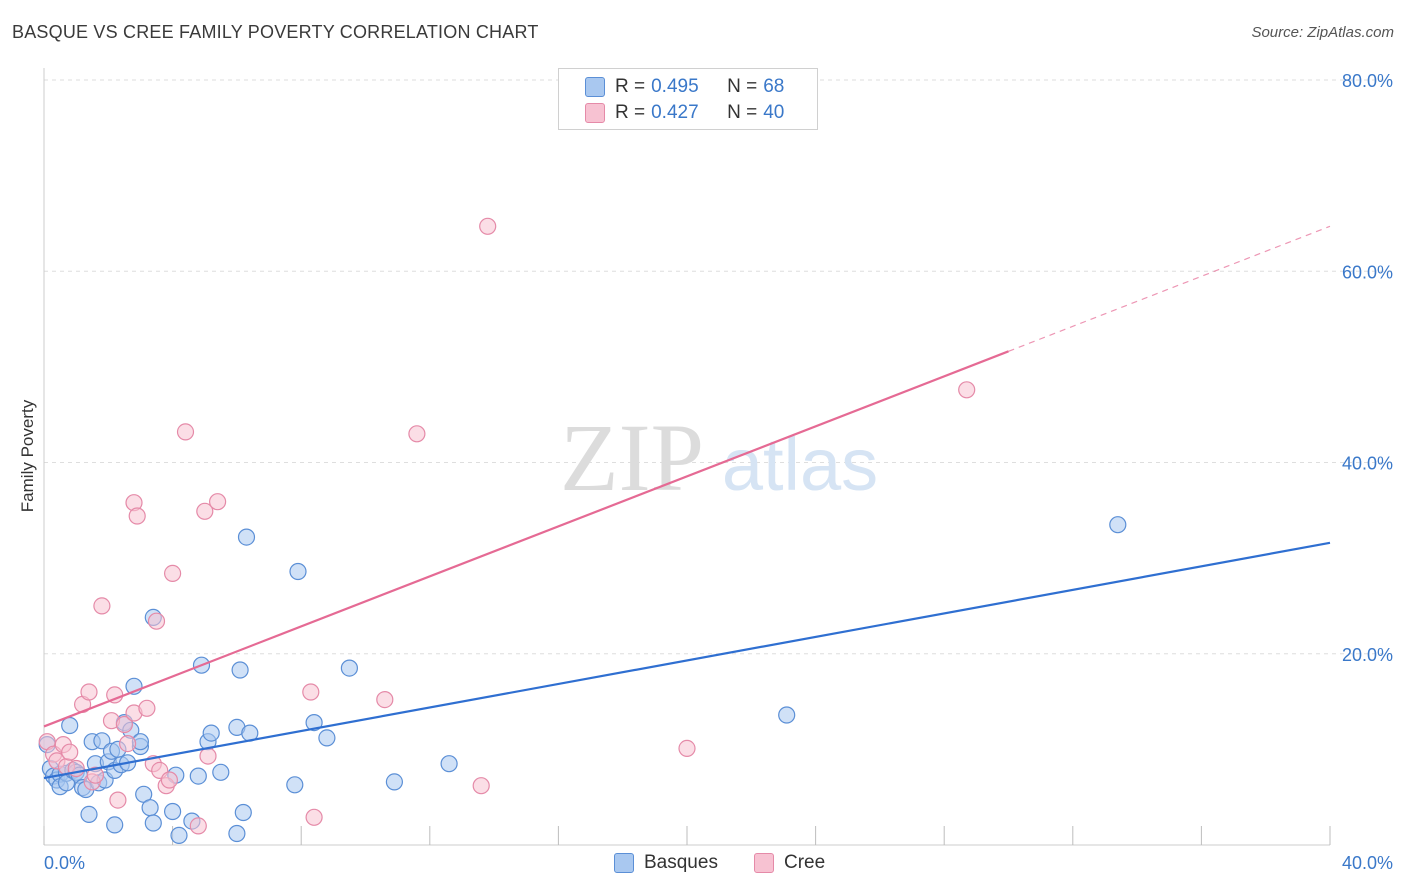 This screenshot has width=1406, height=892. I want to click on y-tick-label: 20.0%, so click(1367, 655).